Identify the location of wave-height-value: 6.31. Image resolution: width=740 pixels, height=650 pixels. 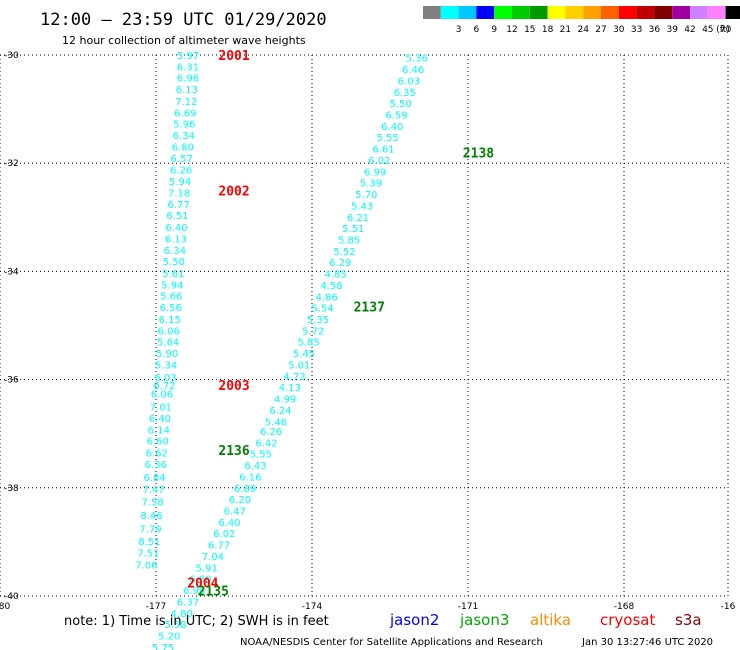
(188, 67).